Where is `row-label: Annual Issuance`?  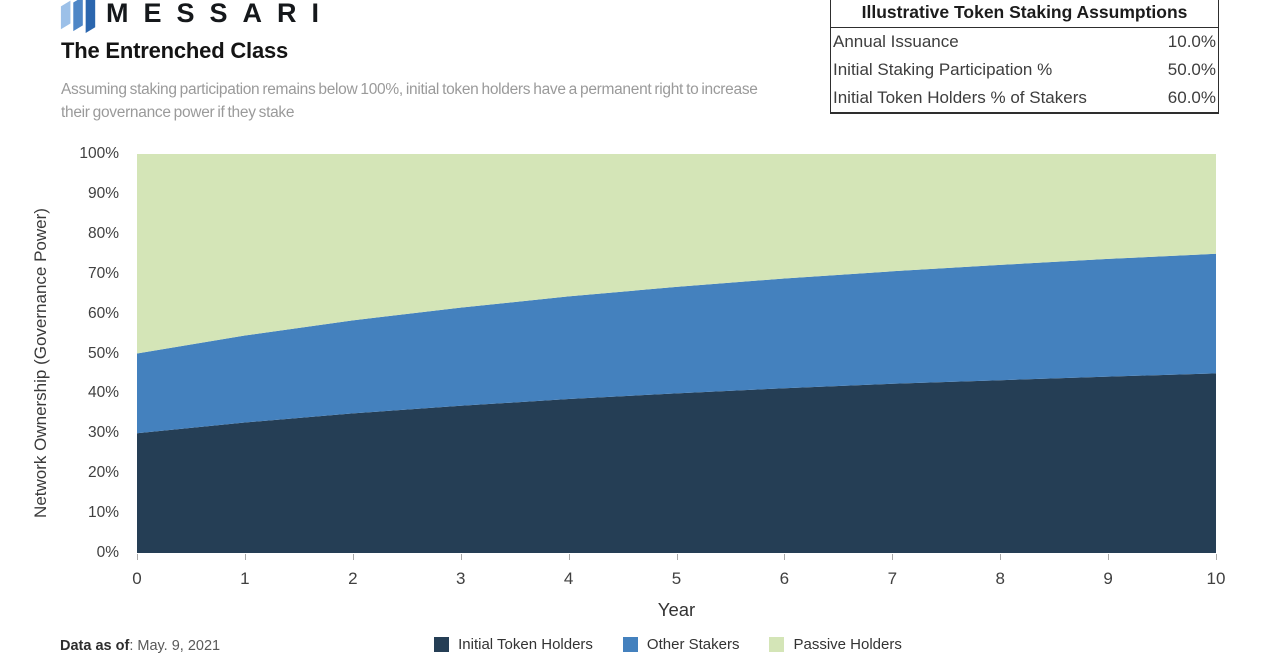
row-label: Annual Issuance is located at coordinates (896, 41).